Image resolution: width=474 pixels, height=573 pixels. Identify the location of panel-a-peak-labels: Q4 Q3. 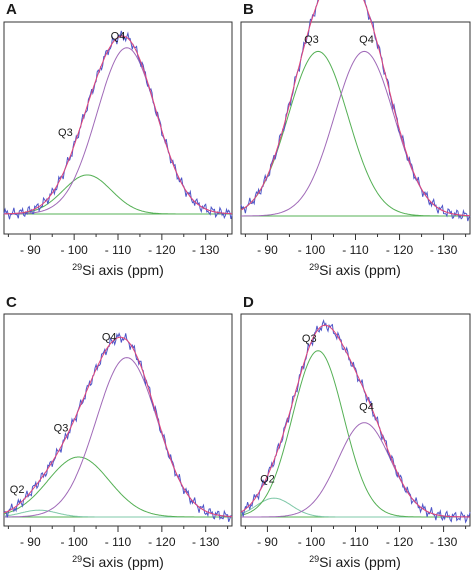
(91, 84).